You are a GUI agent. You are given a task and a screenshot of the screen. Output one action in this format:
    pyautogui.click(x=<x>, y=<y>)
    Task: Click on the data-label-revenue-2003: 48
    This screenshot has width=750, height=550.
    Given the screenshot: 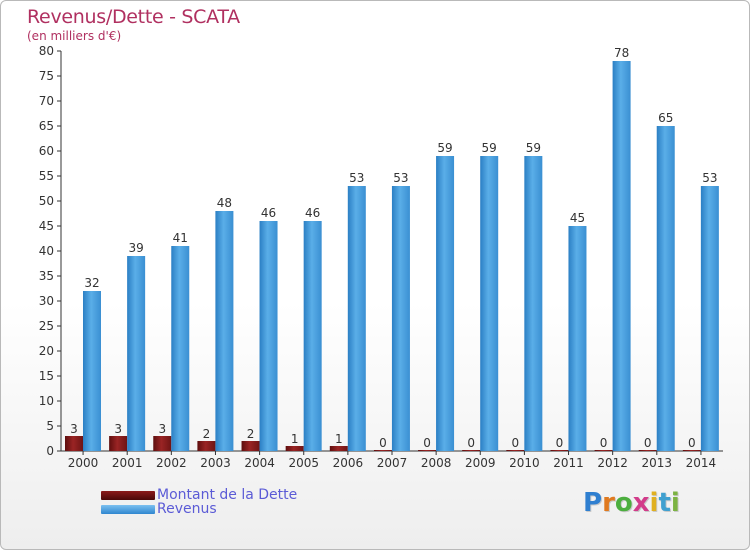 What is the action you would take?
    pyautogui.click(x=224, y=203)
    